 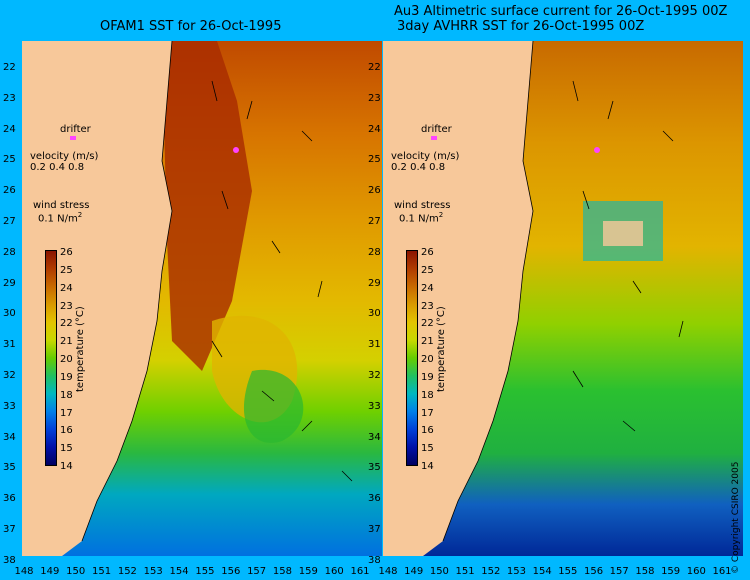 I want to click on latitude-label: 27, so click(x=9, y=221).